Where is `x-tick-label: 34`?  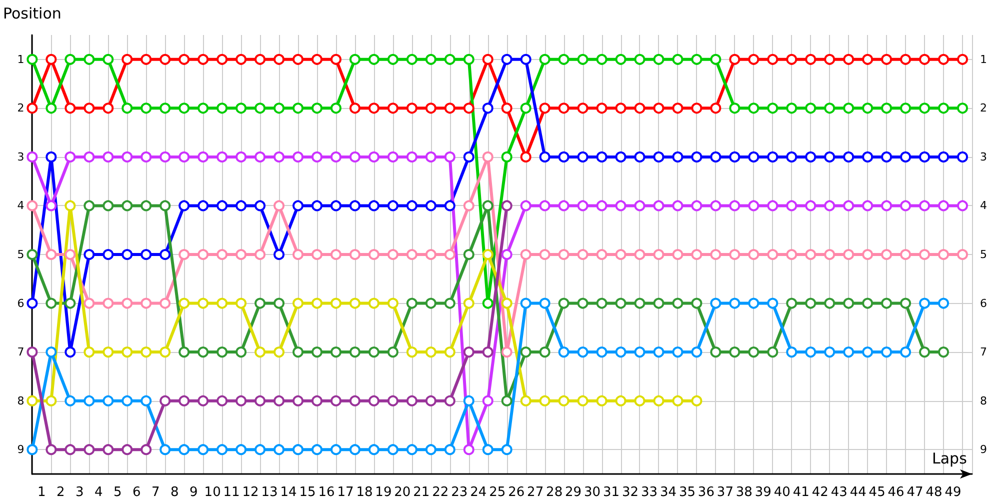
x-tick-label: 34 is located at coordinates (668, 492).